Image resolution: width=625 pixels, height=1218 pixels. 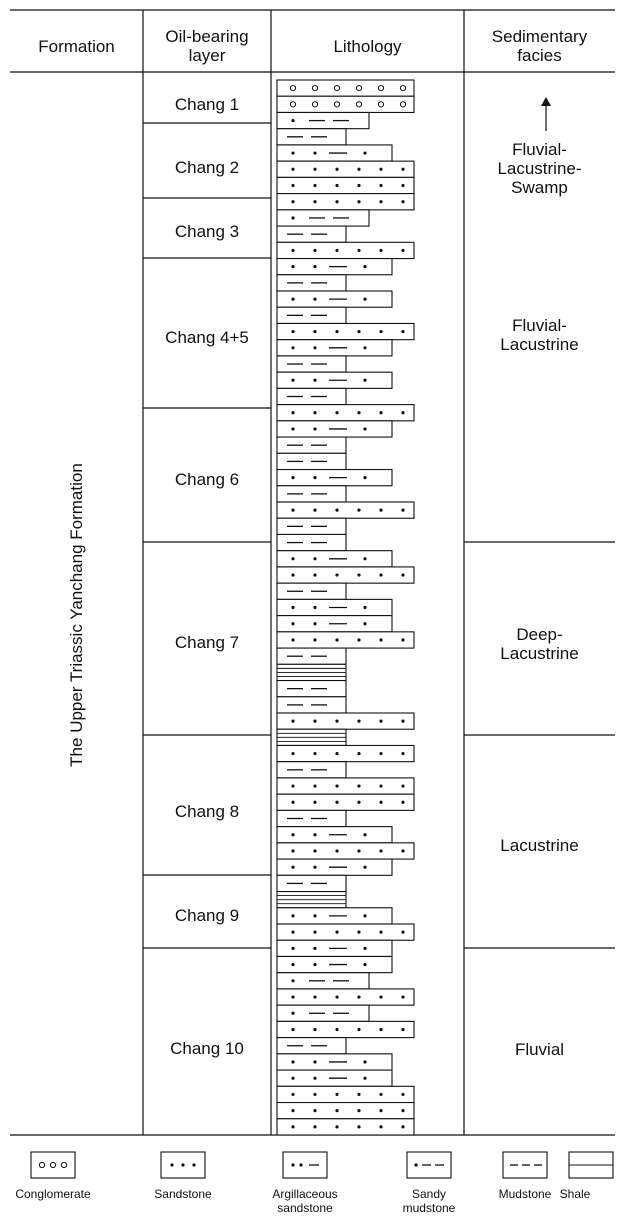 What do you see at coordinates (207, 104) in the screenshot?
I see `layer-label: Chang 1` at bounding box center [207, 104].